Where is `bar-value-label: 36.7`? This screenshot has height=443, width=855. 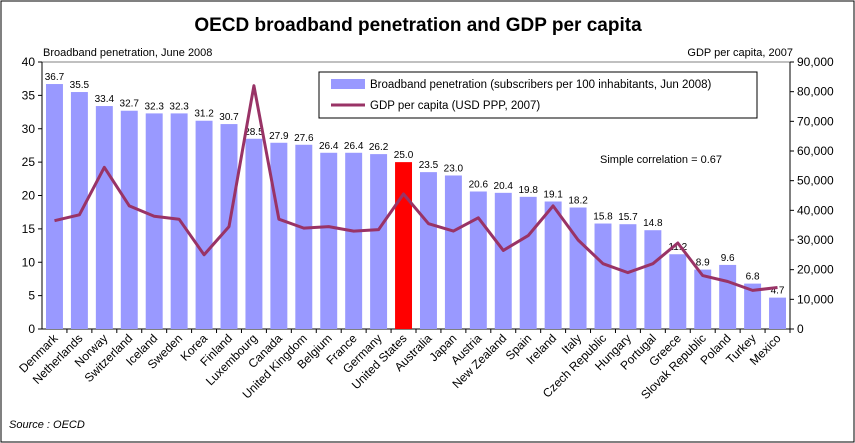
bar-value-label: 36.7 is located at coordinates (55, 77).